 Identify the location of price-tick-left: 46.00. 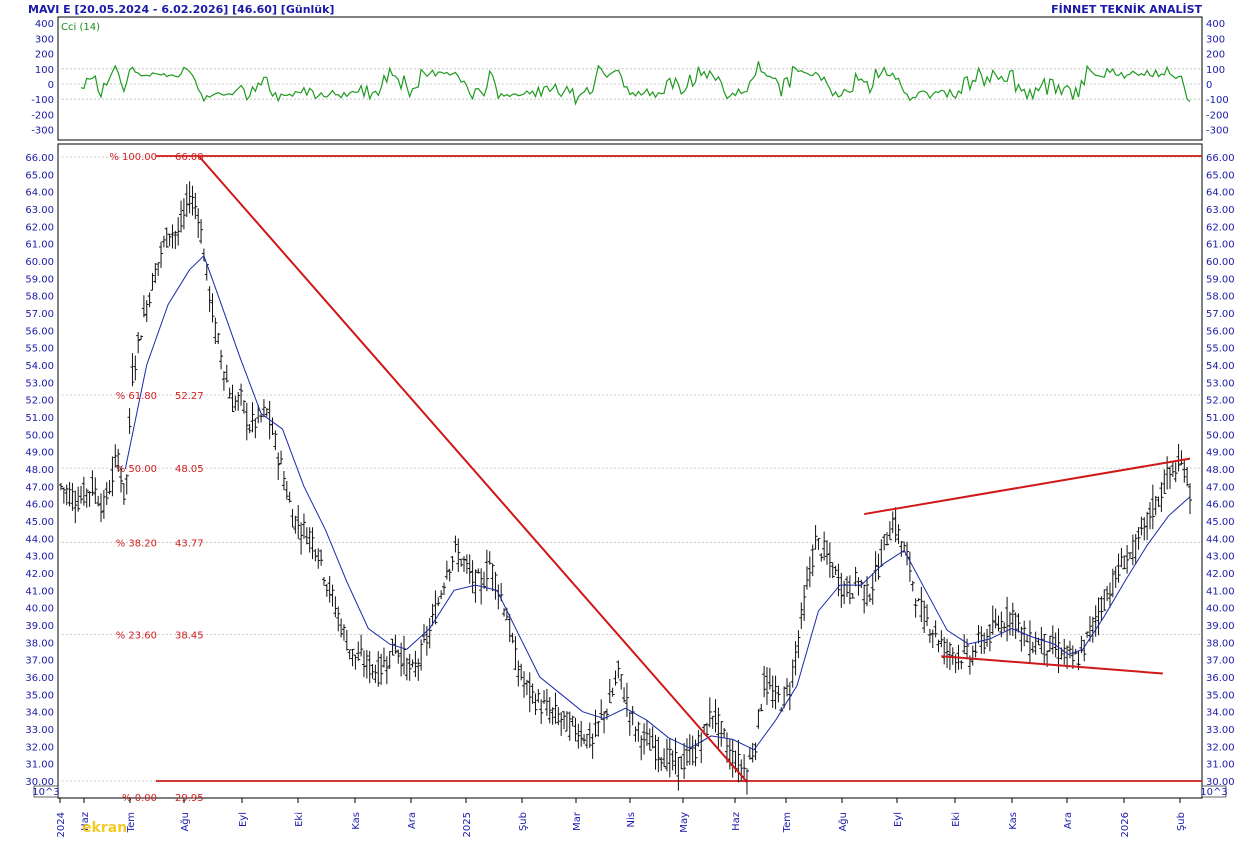
(39, 505).